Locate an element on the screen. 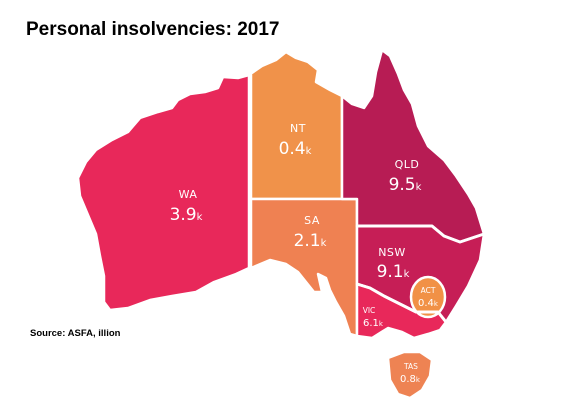 This screenshot has width=566, height=410. region-sa is located at coordinates (304, 267).